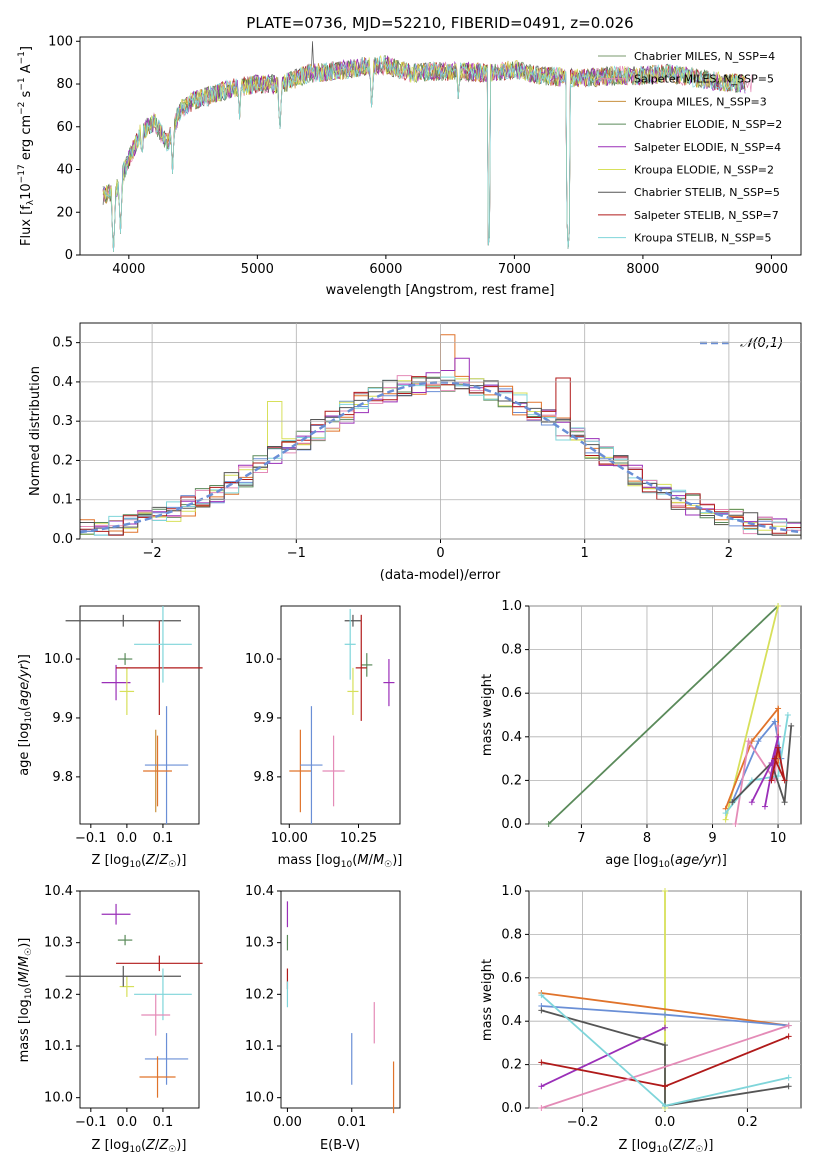 The width and height of the screenshot is (819, 1170). I want to click on massweight-vs-Z-ytick-label: 0.6, so click(511, 978).